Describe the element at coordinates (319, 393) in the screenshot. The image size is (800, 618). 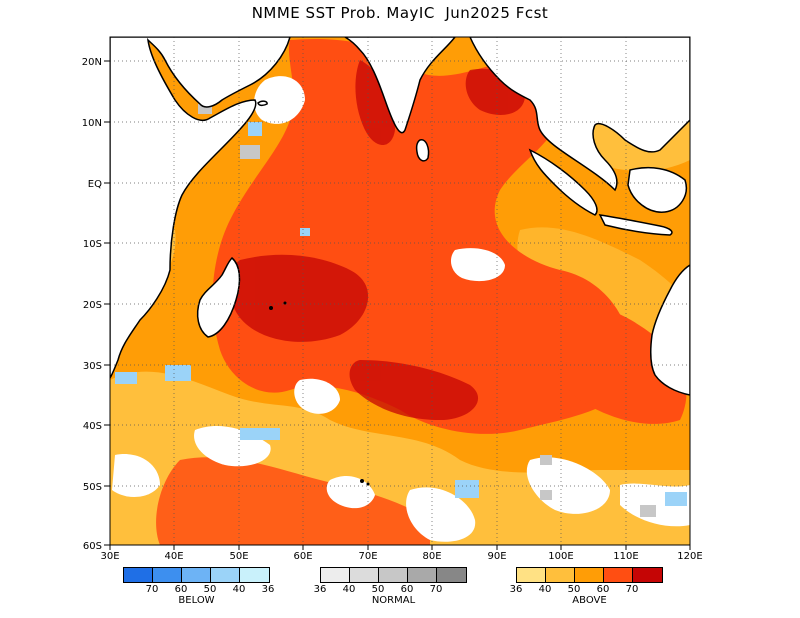
I see `small-islands` at that location.